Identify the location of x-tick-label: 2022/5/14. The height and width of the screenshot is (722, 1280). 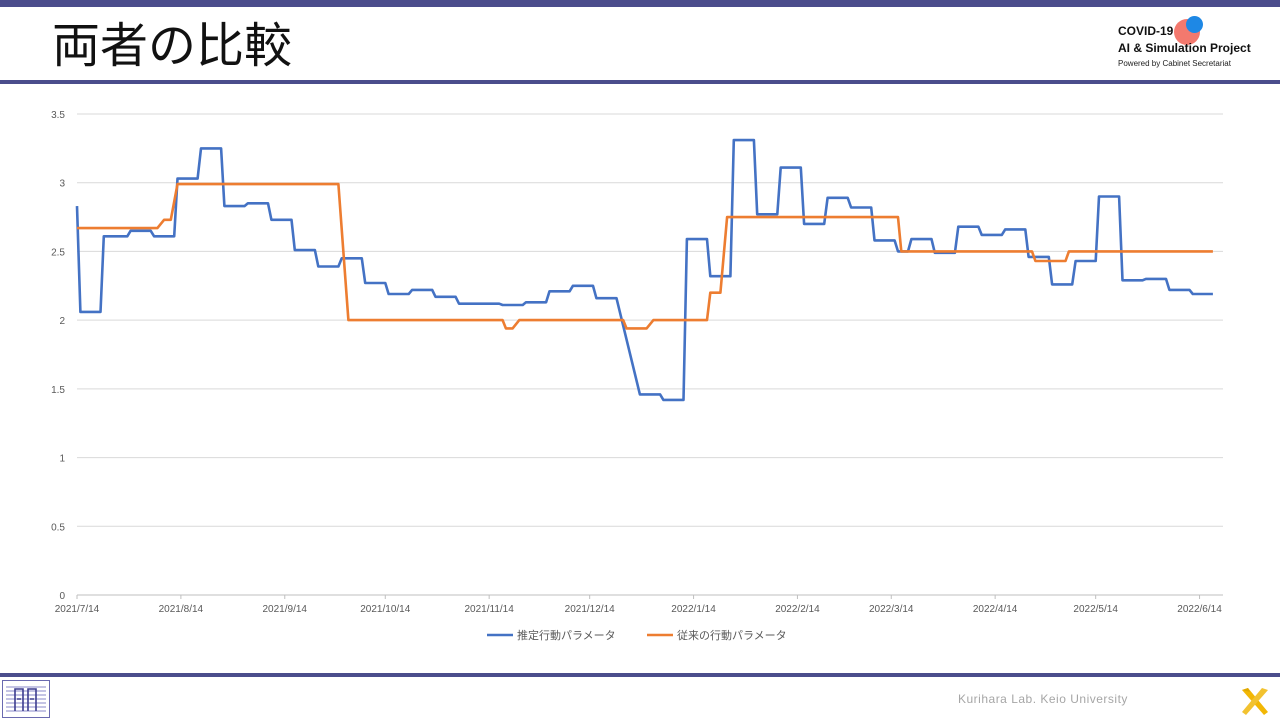
(1095, 609).